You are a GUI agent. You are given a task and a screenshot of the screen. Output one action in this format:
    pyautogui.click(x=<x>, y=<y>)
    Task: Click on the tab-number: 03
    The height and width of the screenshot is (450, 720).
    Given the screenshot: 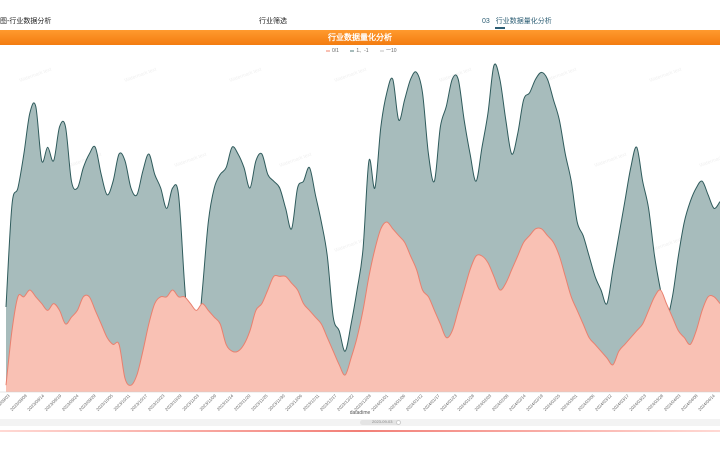 What is the action you would take?
    pyautogui.click(x=486, y=21)
    